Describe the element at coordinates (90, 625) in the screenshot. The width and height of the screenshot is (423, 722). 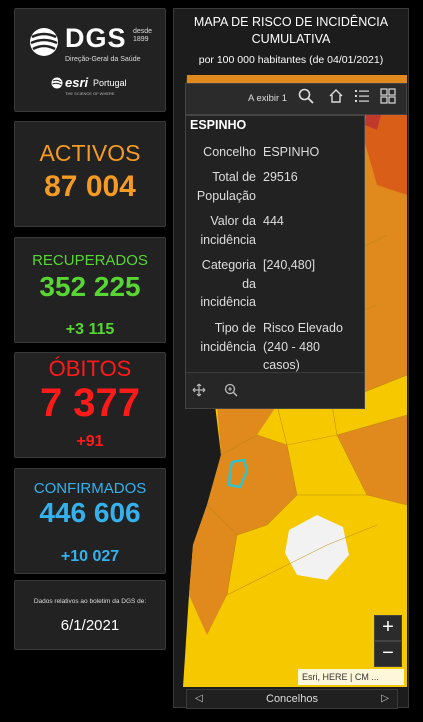
I see `report-date: 6/1/2021` at that location.